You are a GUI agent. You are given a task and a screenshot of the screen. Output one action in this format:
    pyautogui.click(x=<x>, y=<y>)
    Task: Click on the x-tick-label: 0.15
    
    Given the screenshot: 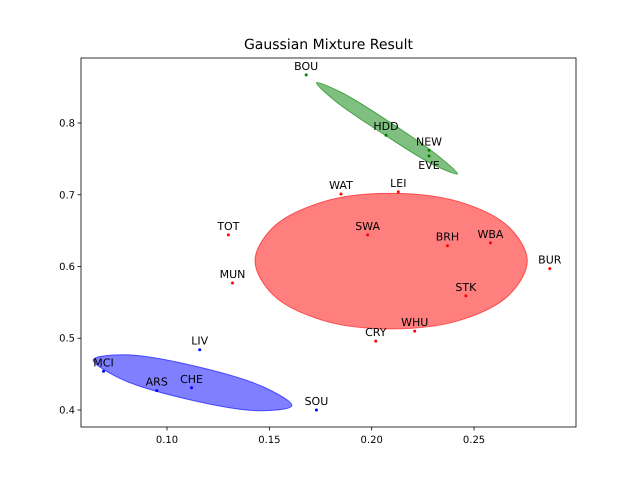 What is the action you would take?
    pyautogui.click(x=269, y=440)
    